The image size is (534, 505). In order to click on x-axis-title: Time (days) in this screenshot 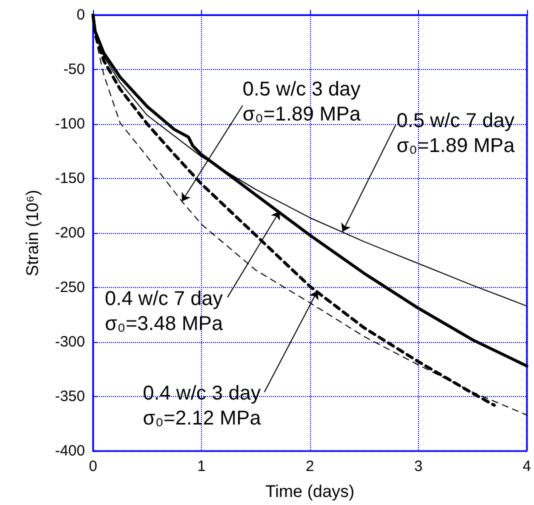, I will do `click(309, 491)`.